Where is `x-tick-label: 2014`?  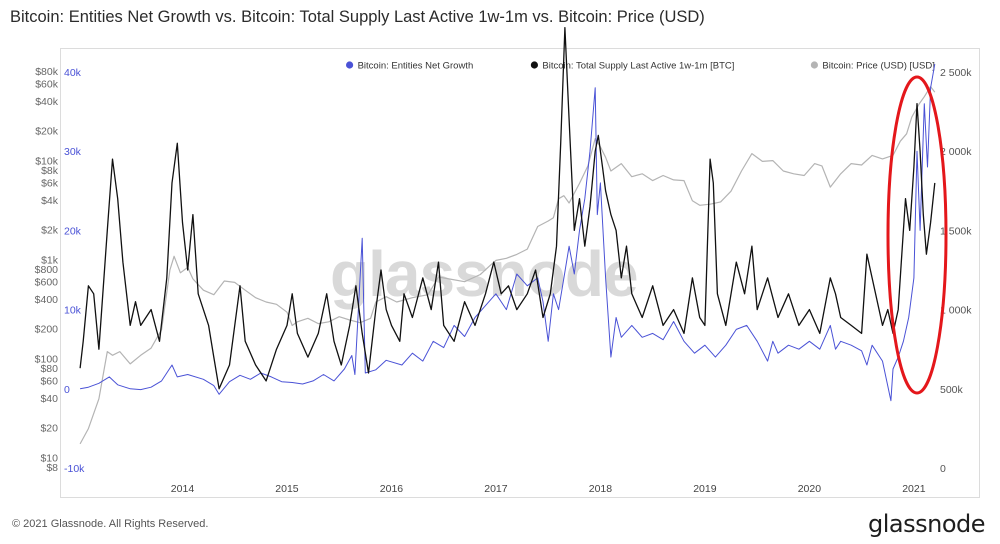
x-tick-label: 2014 is located at coordinates (183, 489).